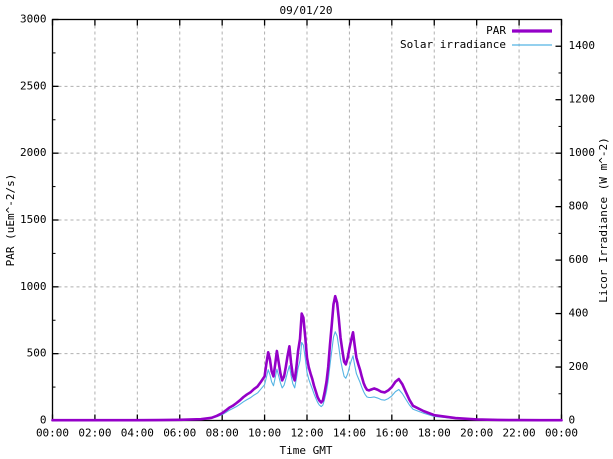  What do you see at coordinates (519, 433) in the screenshot?
I see `x-axis-tick-label: 22:00` at bounding box center [519, 433].